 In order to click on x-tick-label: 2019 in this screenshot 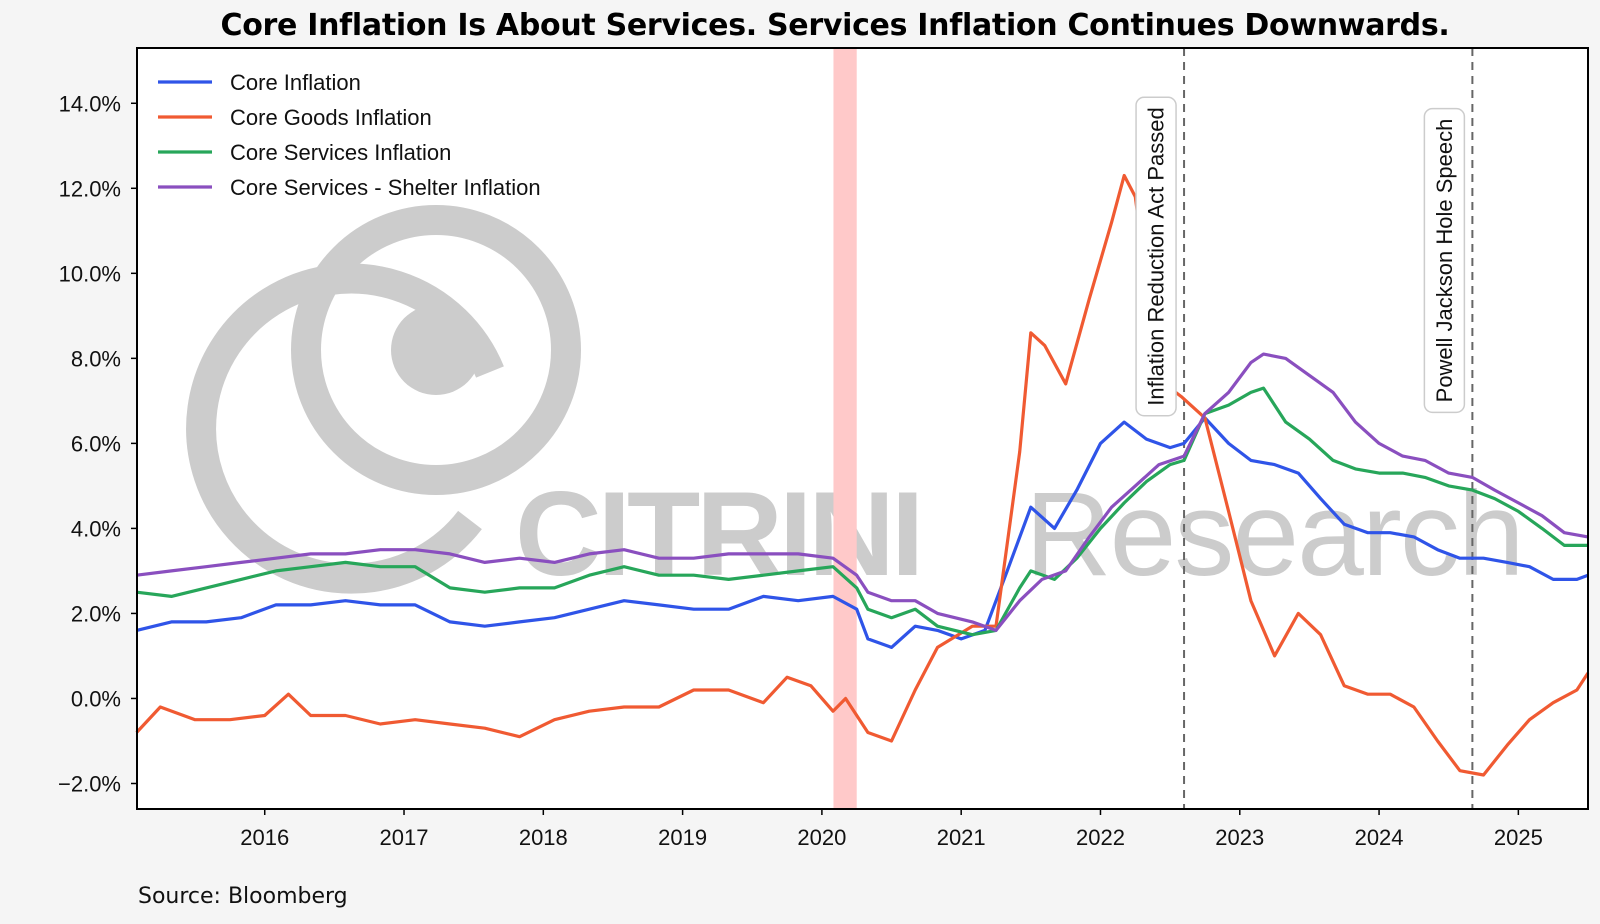, I will do `click(682, 837)`.